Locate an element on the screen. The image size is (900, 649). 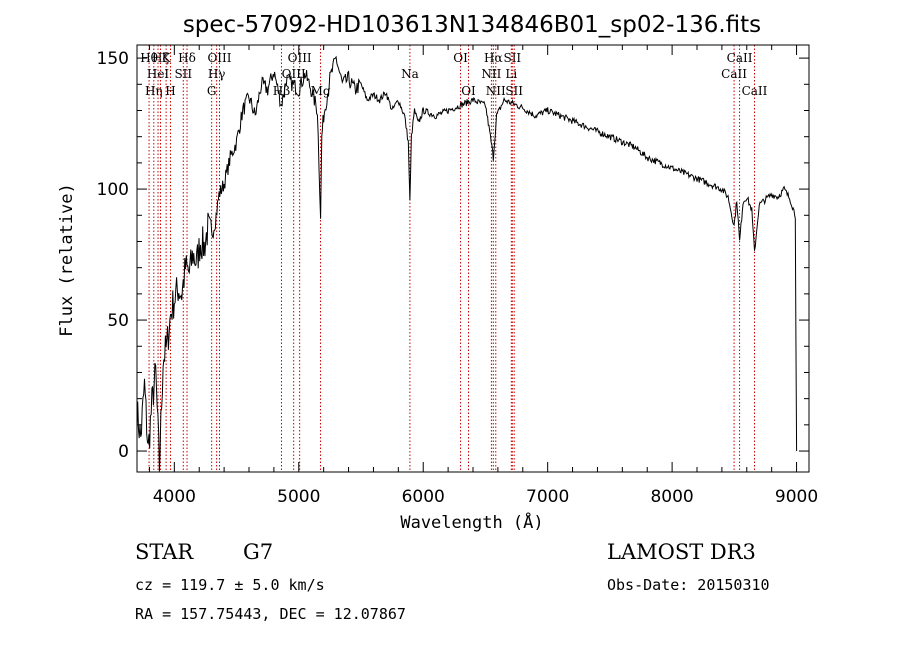
object-class: STAR is located at coordinates (164, 552).